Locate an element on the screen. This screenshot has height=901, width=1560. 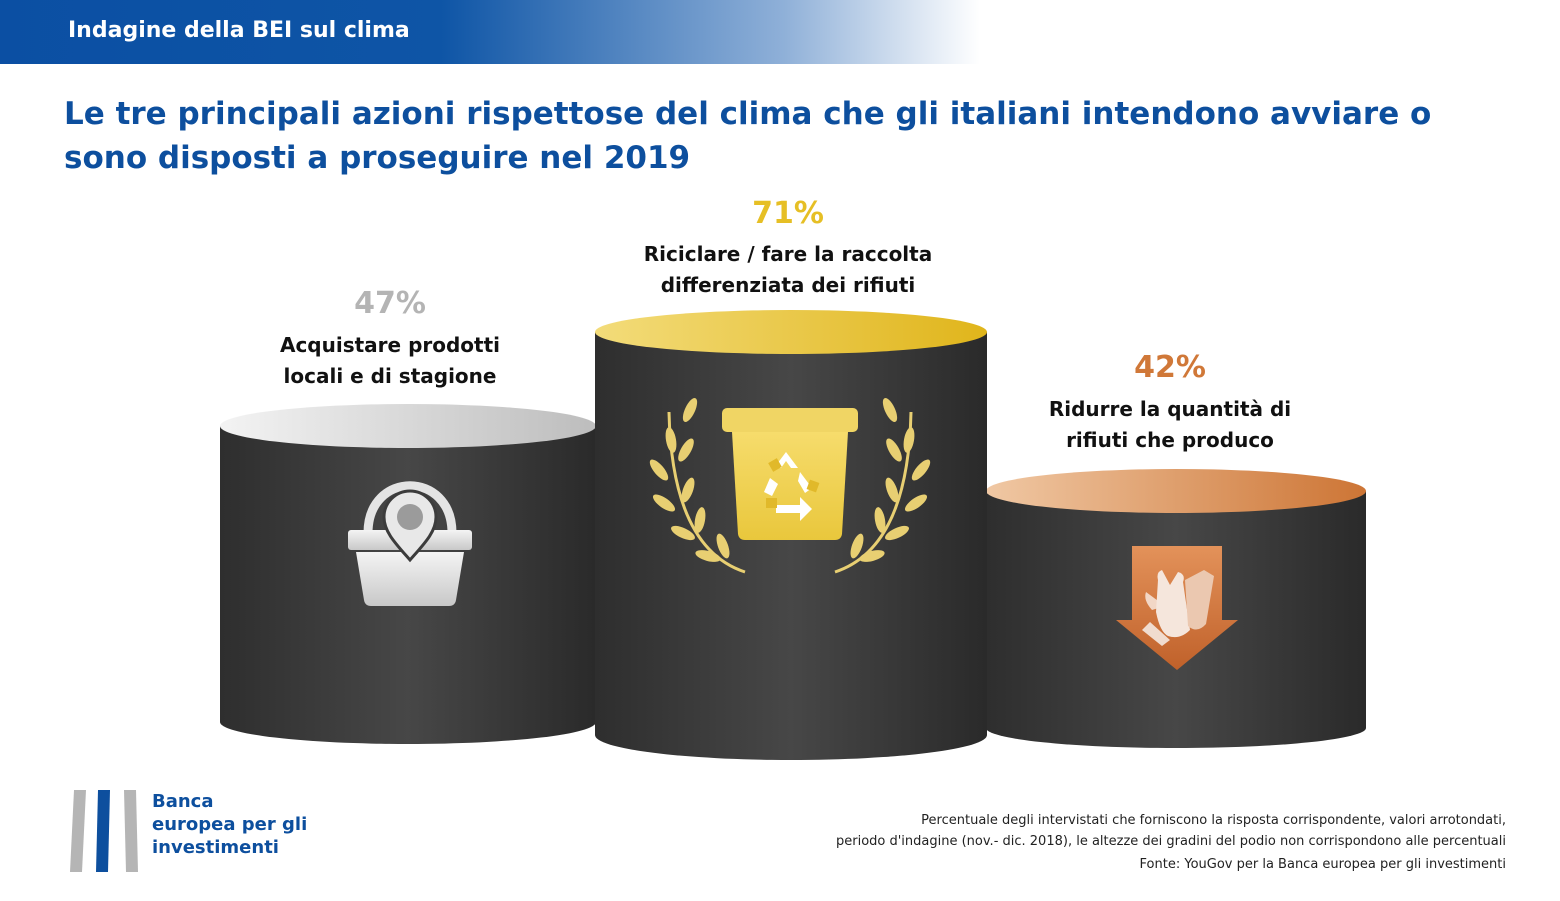
eib-logo-text: Banca europea per gli investimenti is located at coordinates (229, 824).